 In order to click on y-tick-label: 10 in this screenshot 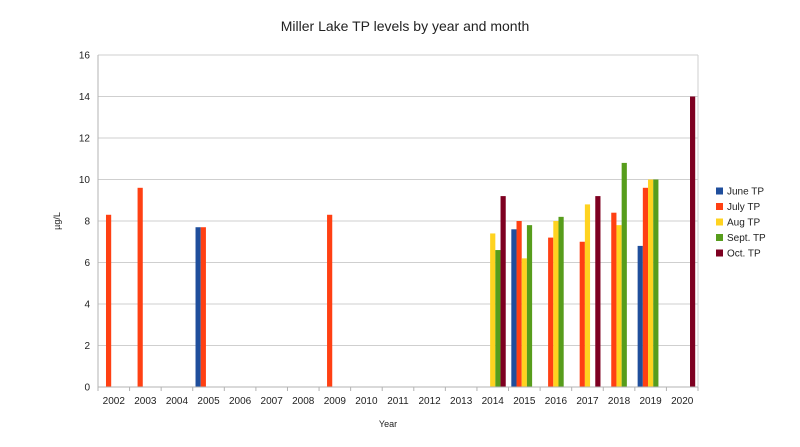, I will do `click(85, 180)`.